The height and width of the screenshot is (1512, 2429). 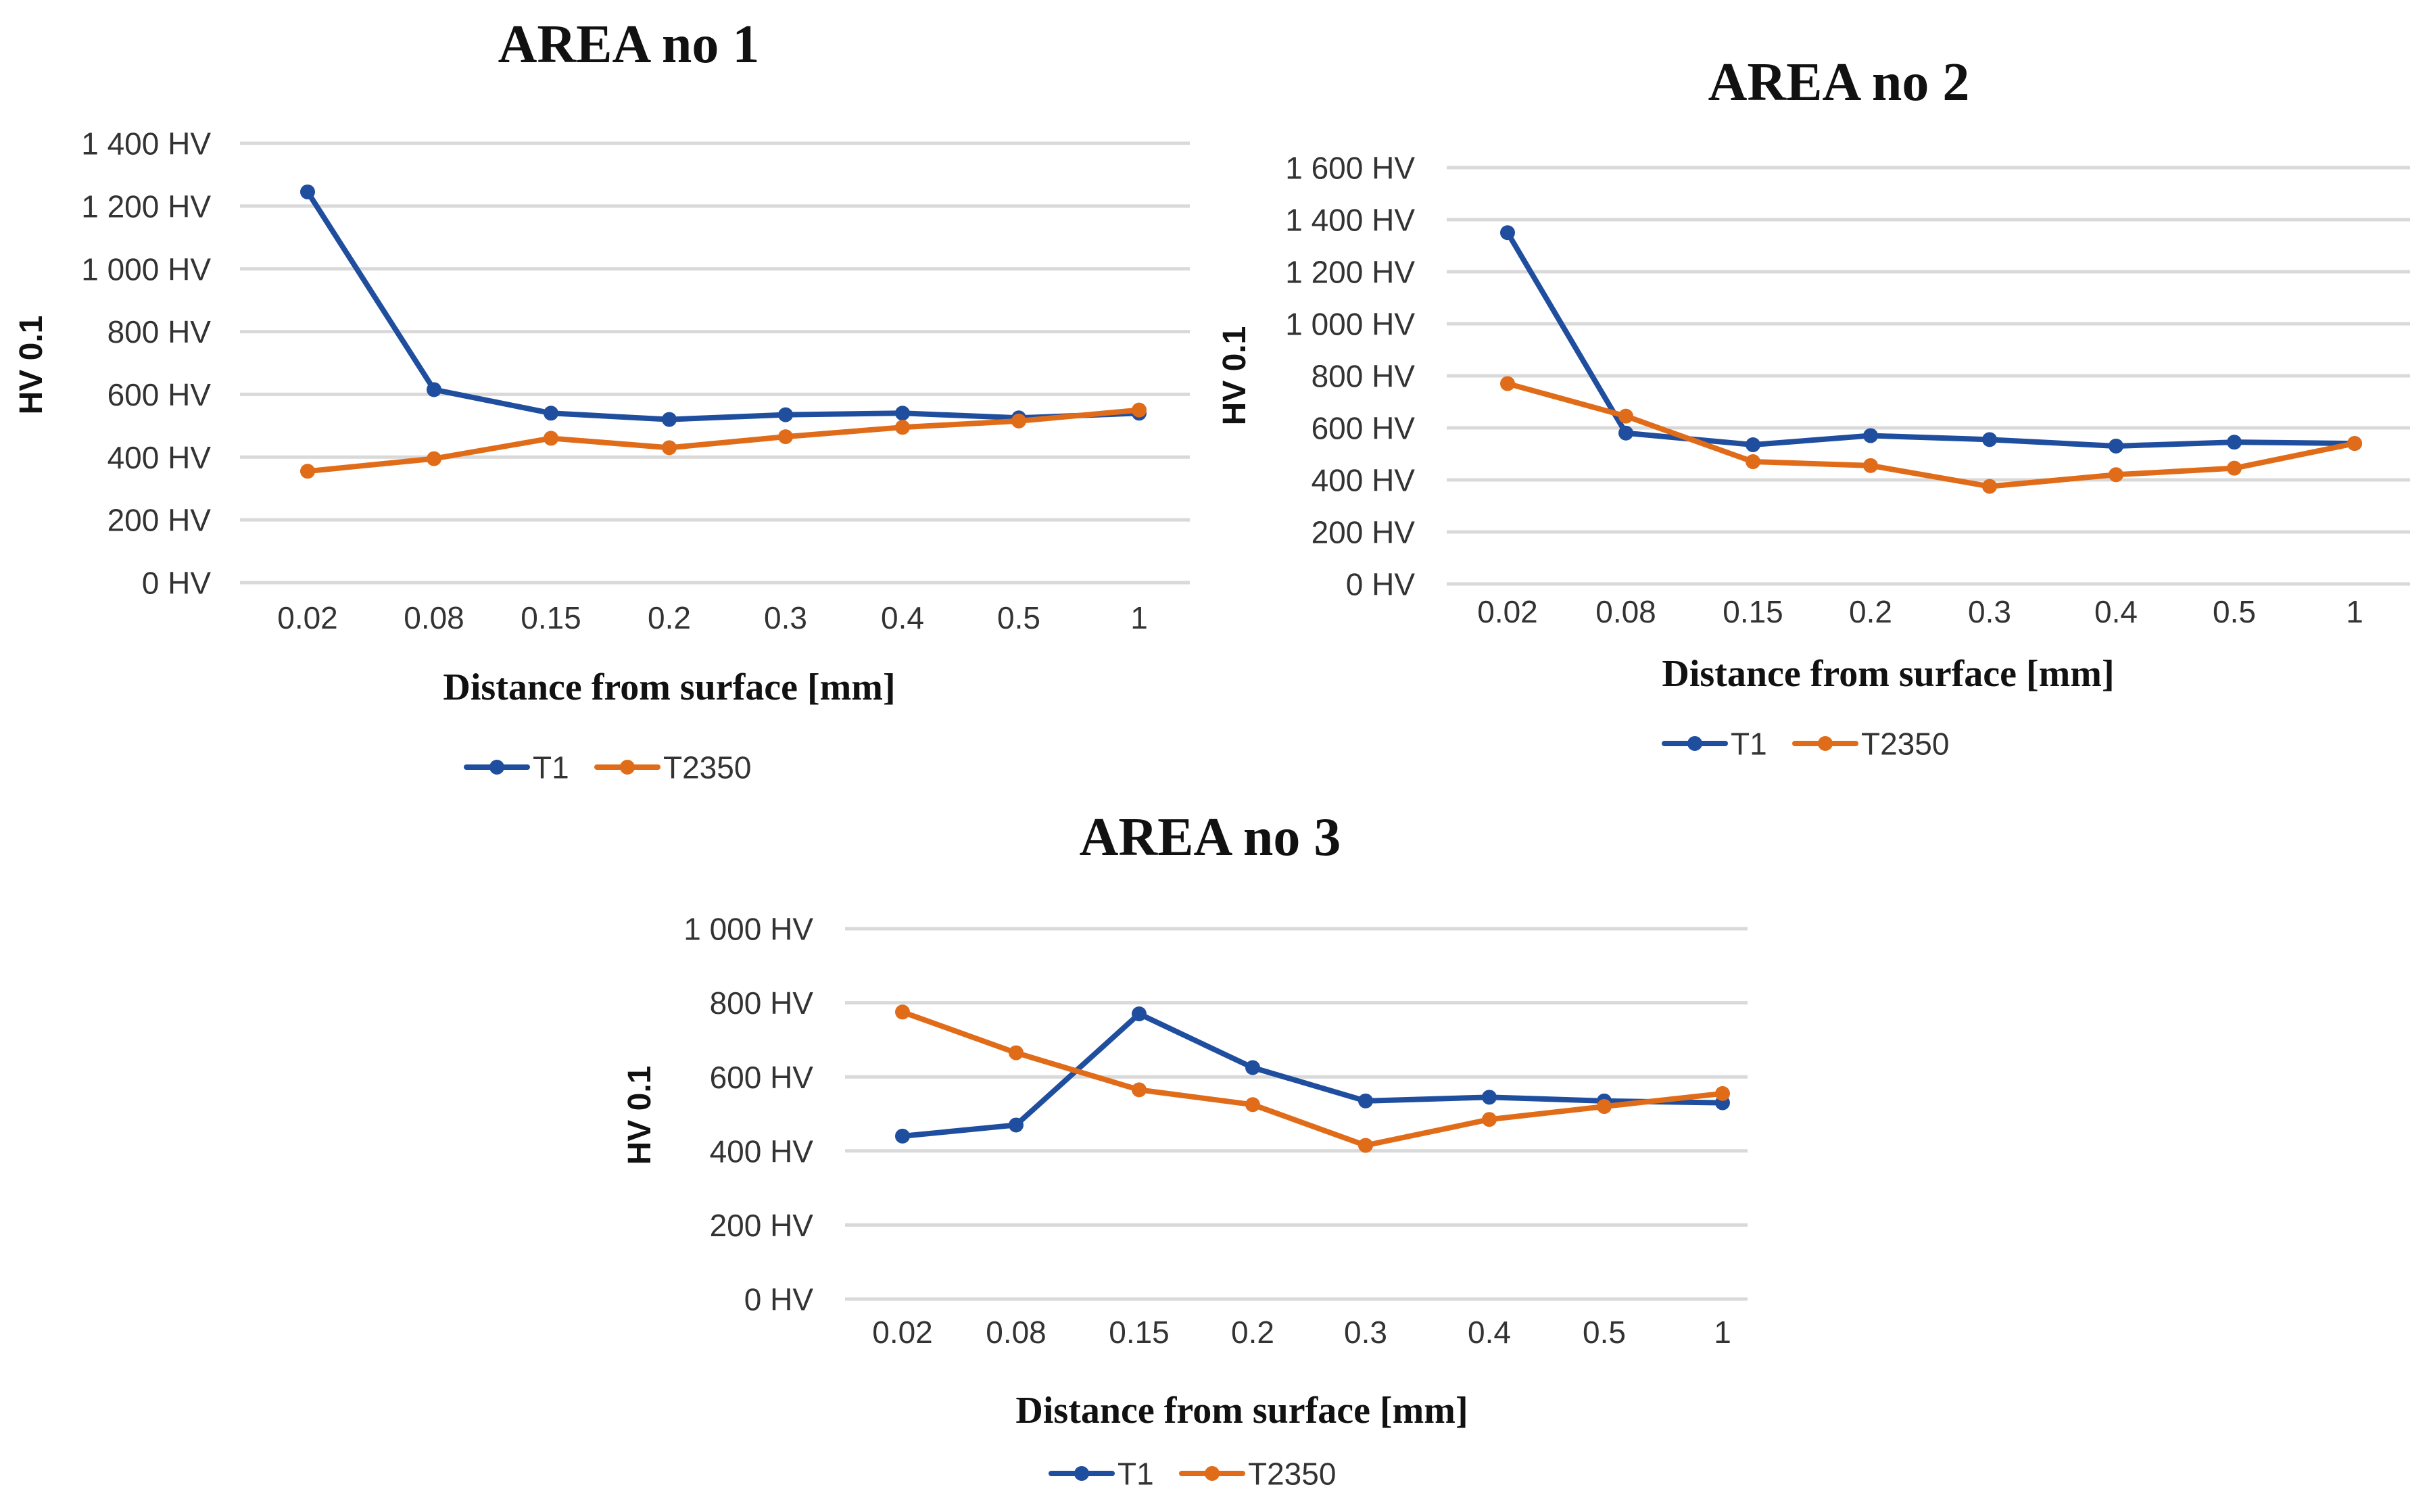 I want to click on x-tick-label: 0.15, so click(x=551, y=617).